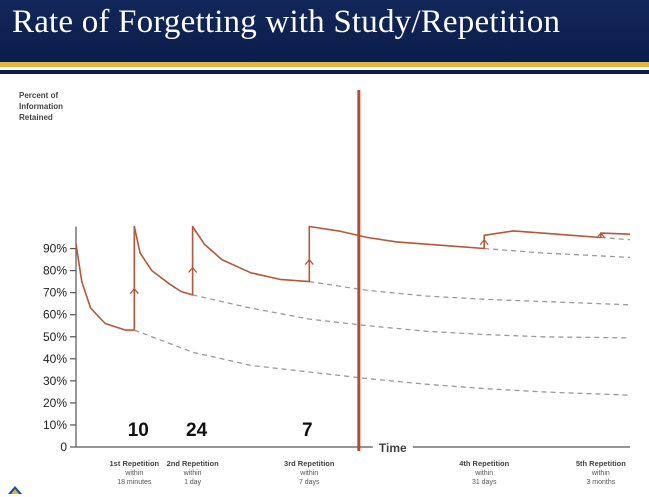 The width and height of the screenshot is (649, 497). Describe the element at coordinates (309, 463) in the screenshot. I see `repetition-label: 3rd Repetition` at that location.